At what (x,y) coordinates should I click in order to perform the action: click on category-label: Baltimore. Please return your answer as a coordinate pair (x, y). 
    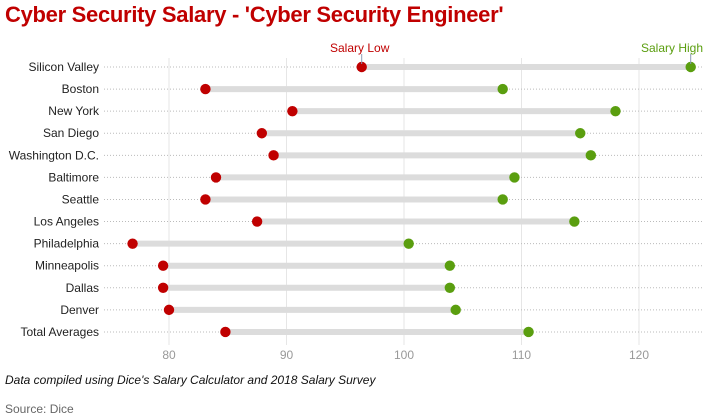
    Looking at the image, I should click on (73, 177).